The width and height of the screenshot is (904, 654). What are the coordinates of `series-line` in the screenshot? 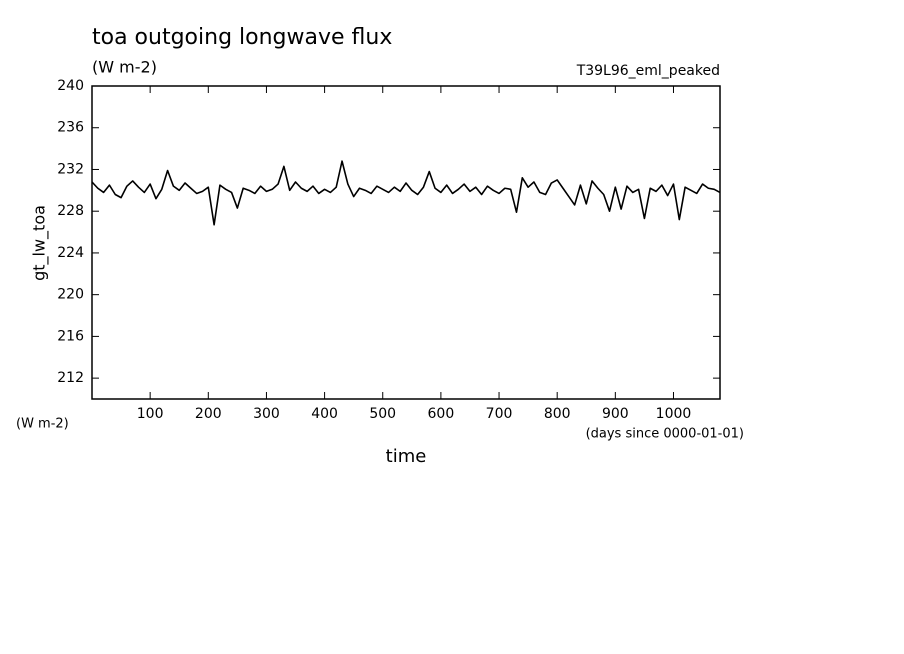 It's located at (406, 193).